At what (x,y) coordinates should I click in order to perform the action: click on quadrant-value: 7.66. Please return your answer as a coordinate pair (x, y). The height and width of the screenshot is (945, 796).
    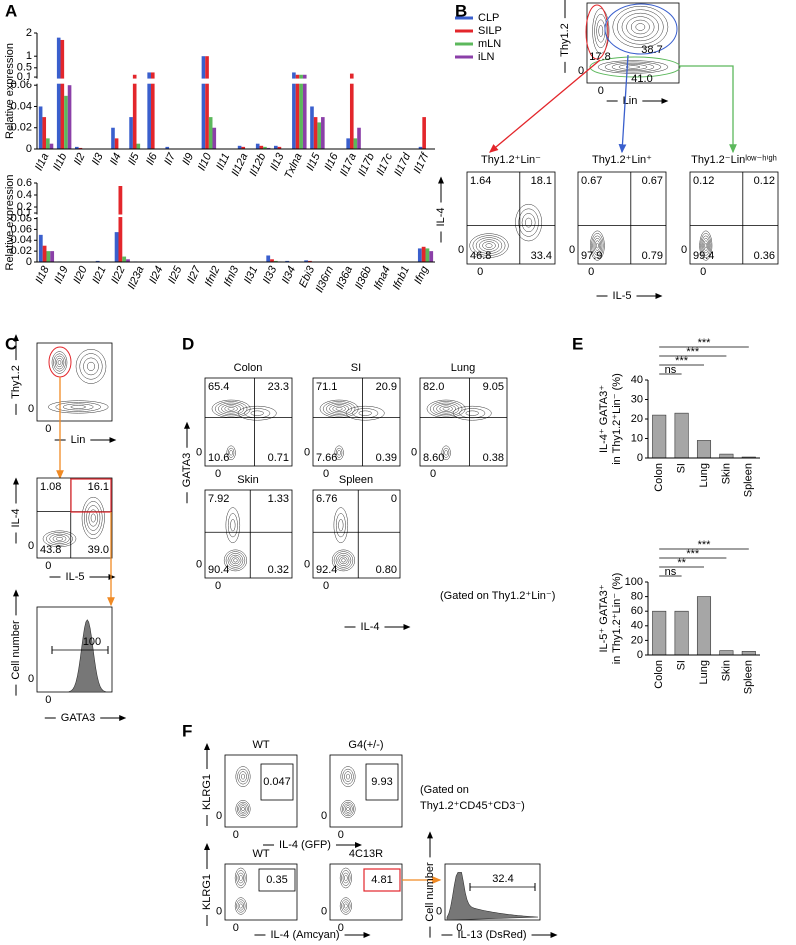
    Looking at the image, I should click on (326, 458).